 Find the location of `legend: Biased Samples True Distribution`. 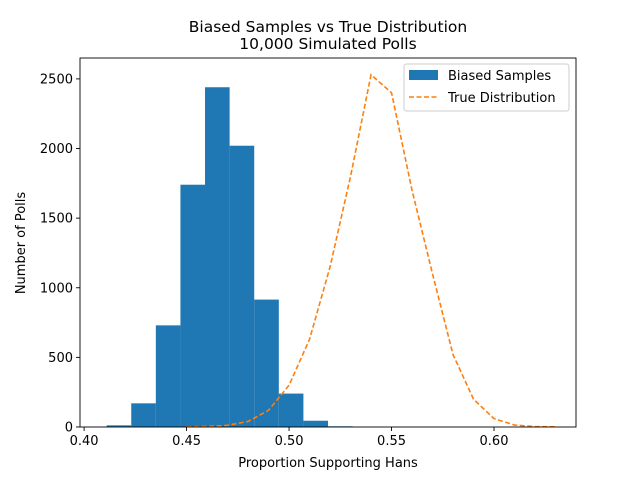

legend: Biased Samples True Distribution is located at coordinates (486, 87).